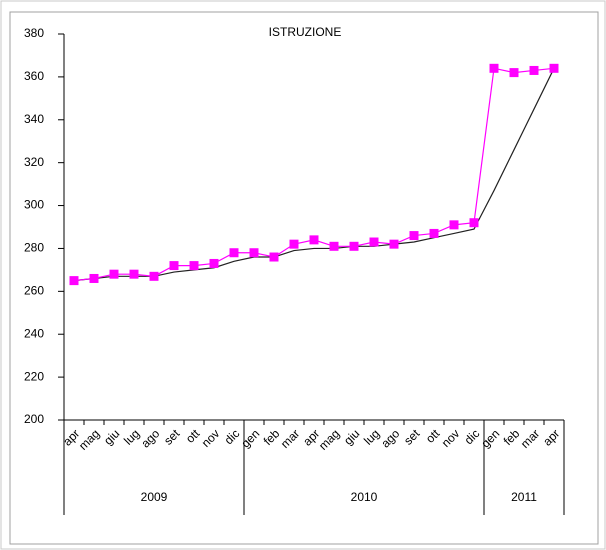 The image size is (606, 550). What do you see at coordinates (364, 497) in the screenshot?
I see `group-label: 2010` at bounding box center [364, 497].